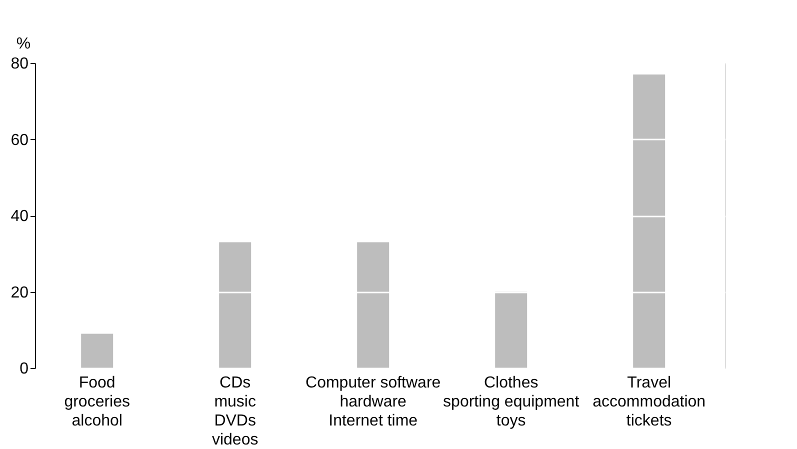 This screenshot has height=449, width=797. What do you see at coordinates (23, 44) in the screenshot?
I see `y-axis-title: %` at bounding box center [23, 44].